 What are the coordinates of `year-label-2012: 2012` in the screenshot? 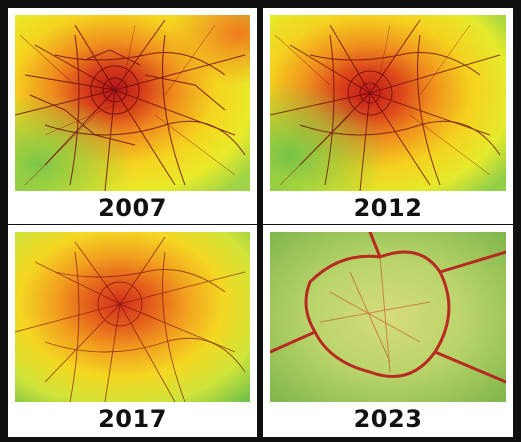 It's located at (388, 208).